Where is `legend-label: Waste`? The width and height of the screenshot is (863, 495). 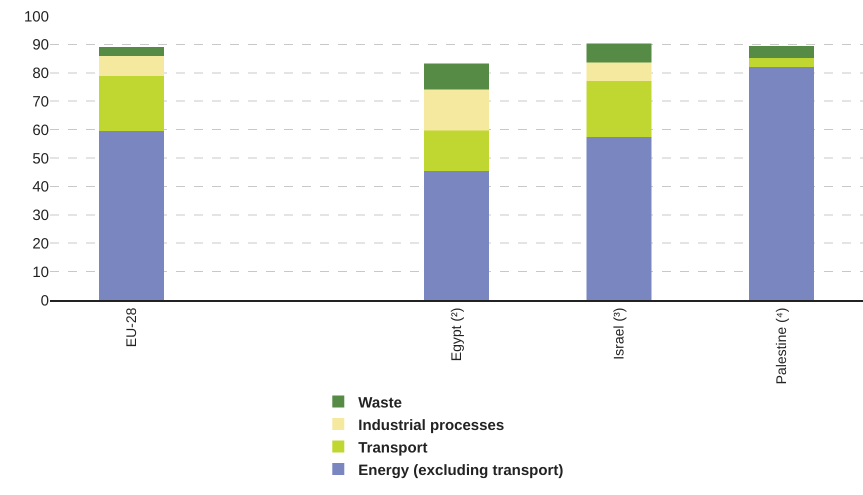 legend-label: Waste is located at coordinates (380, 403).